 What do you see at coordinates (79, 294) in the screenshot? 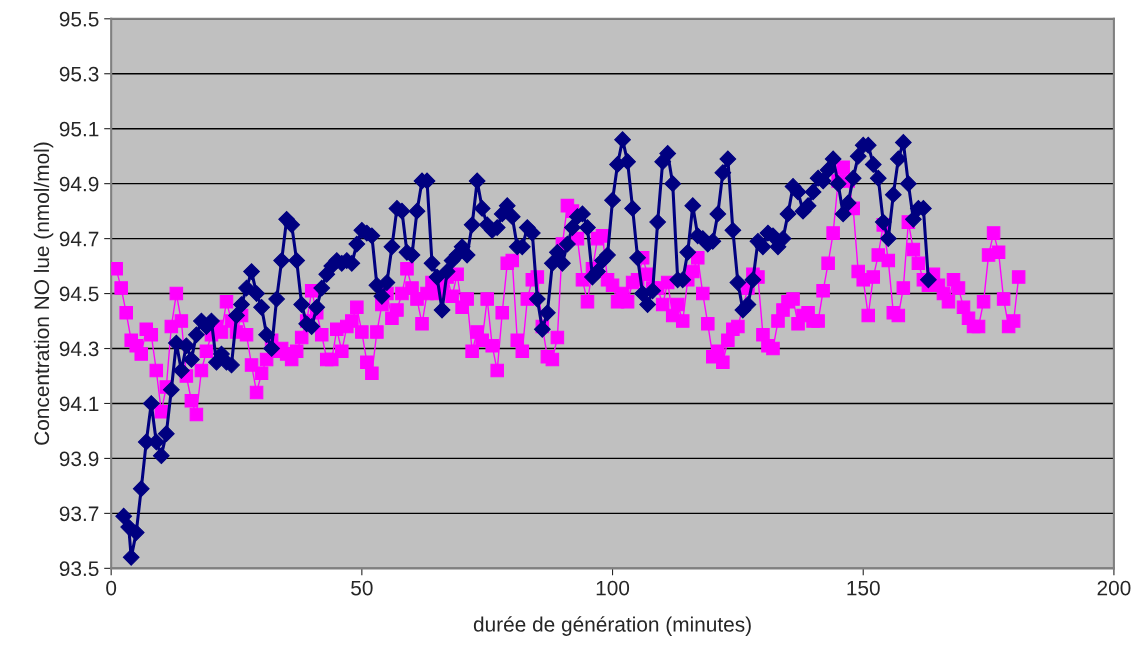
I see `y-tick-label: 94.5` at bounding box center [79, 294].